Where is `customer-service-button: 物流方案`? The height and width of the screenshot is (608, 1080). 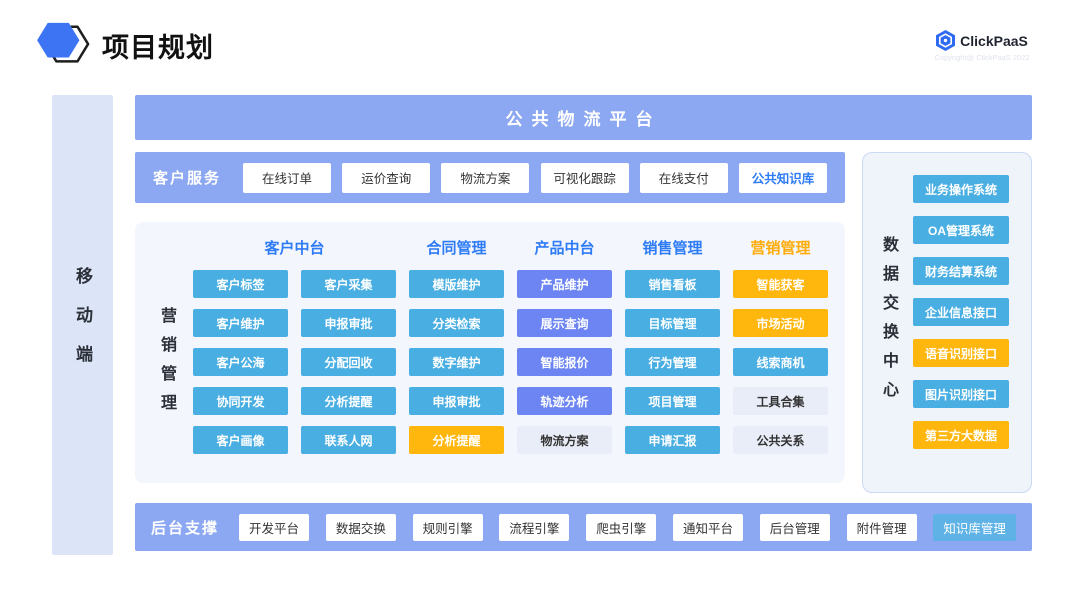 customer-service-button: 物流方案 is located at coordinates (485, 177).